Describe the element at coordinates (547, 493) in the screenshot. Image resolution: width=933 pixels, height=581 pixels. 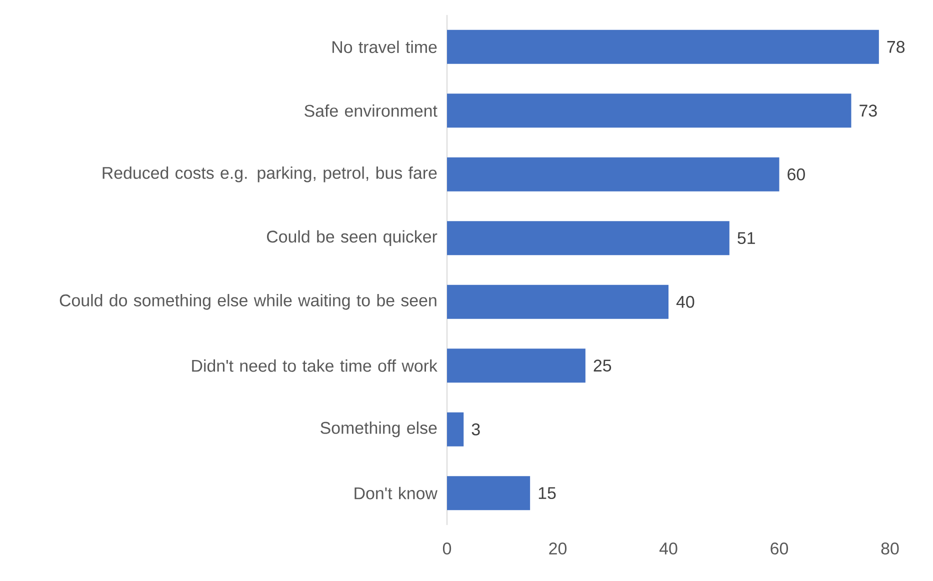
I see `data-label: 15` at that location.